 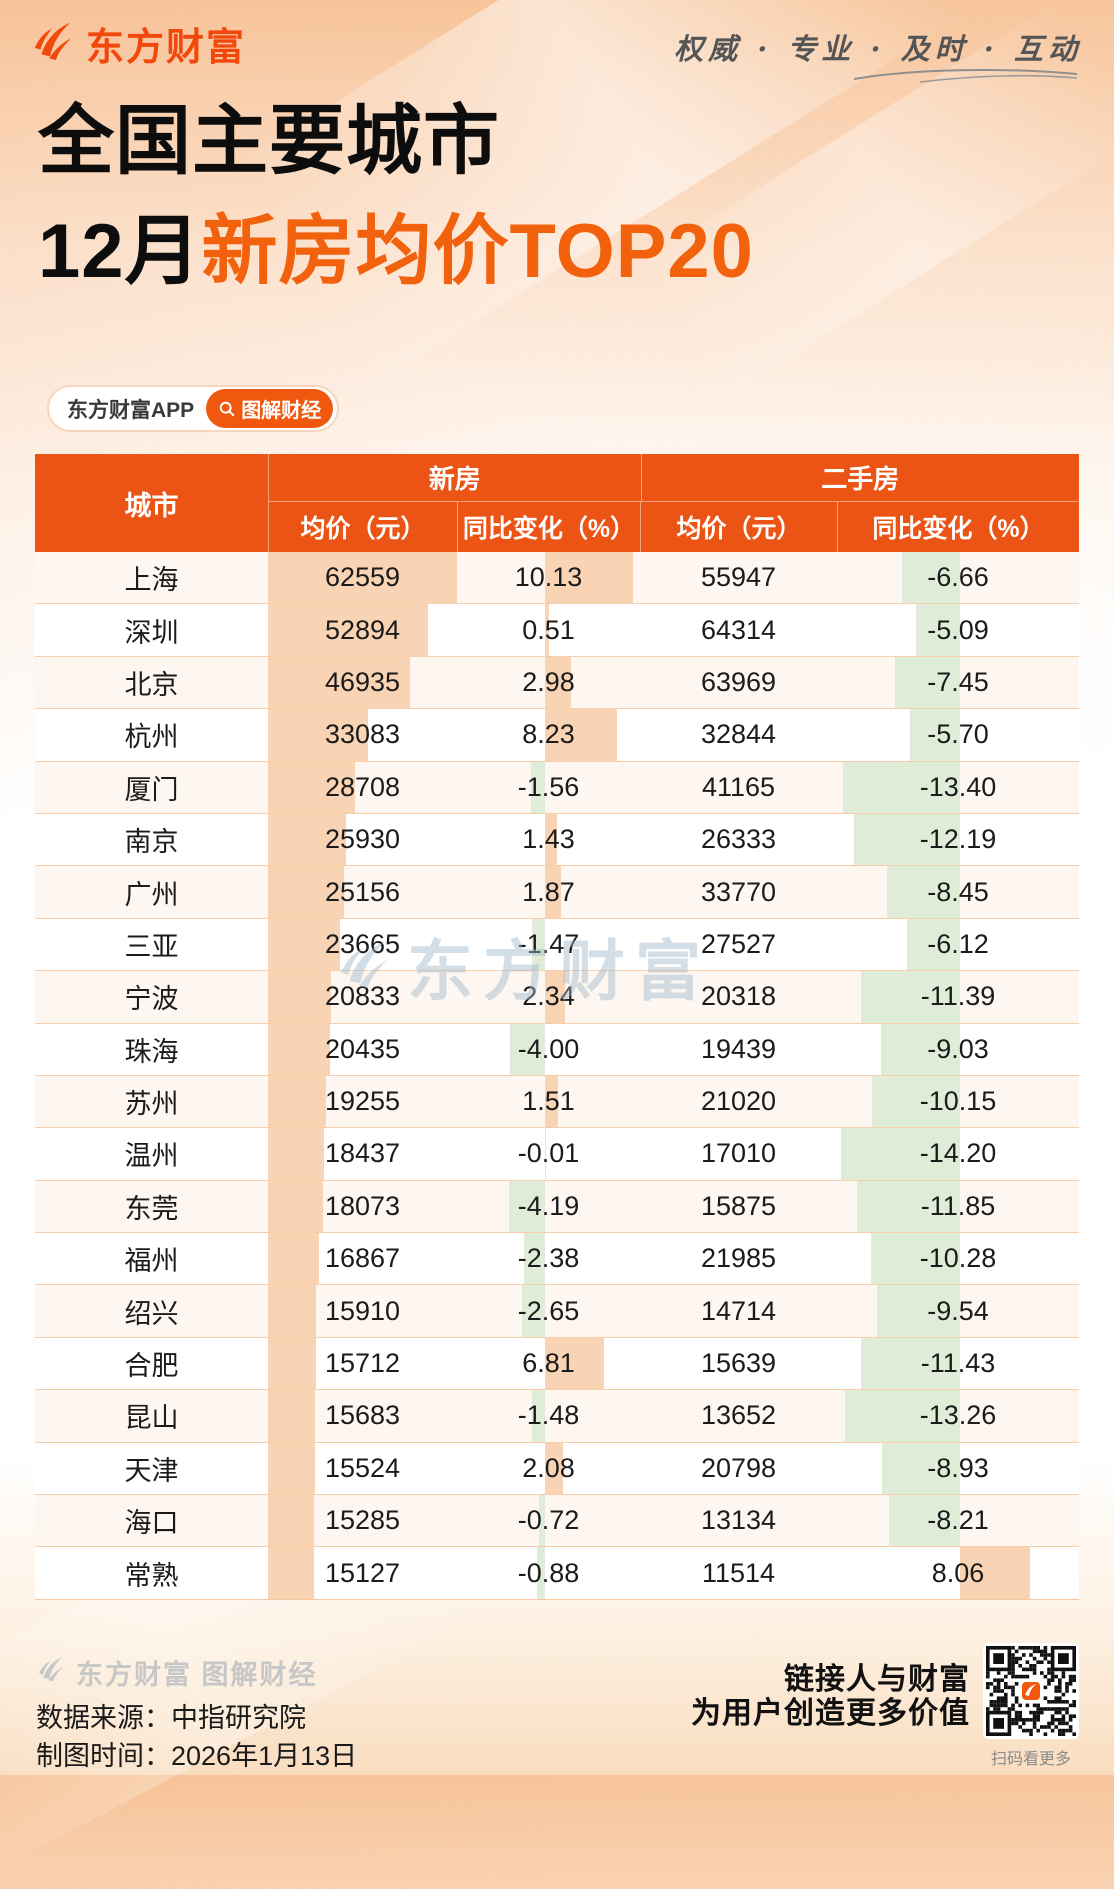 I want to click on used-change-value: -9.03, so click(x=958, y=1049).